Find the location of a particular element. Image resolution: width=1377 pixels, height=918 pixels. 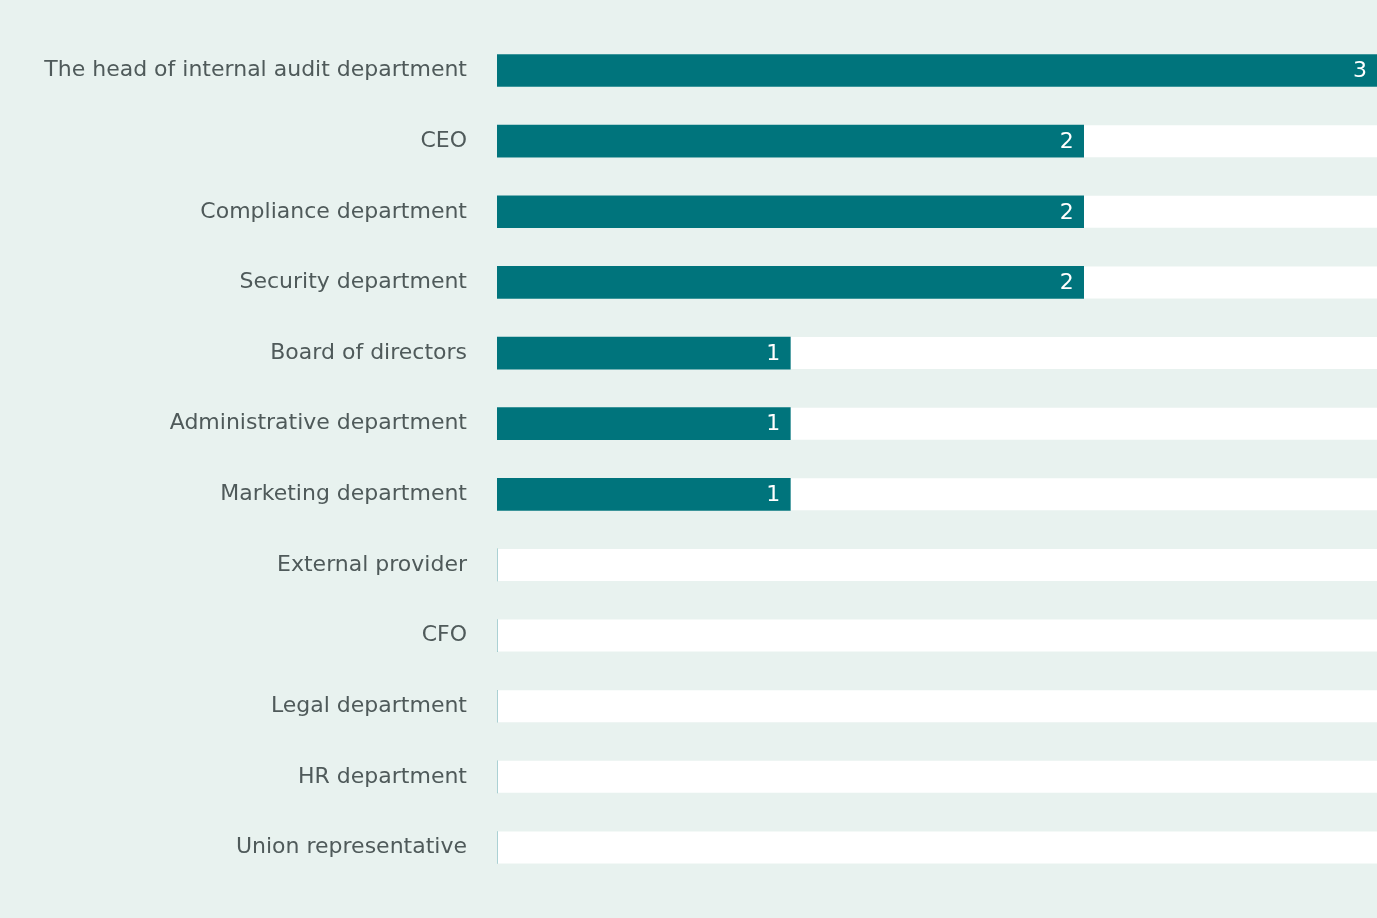

y-tick-label: Compliance department is located at coordinates (334, 210).